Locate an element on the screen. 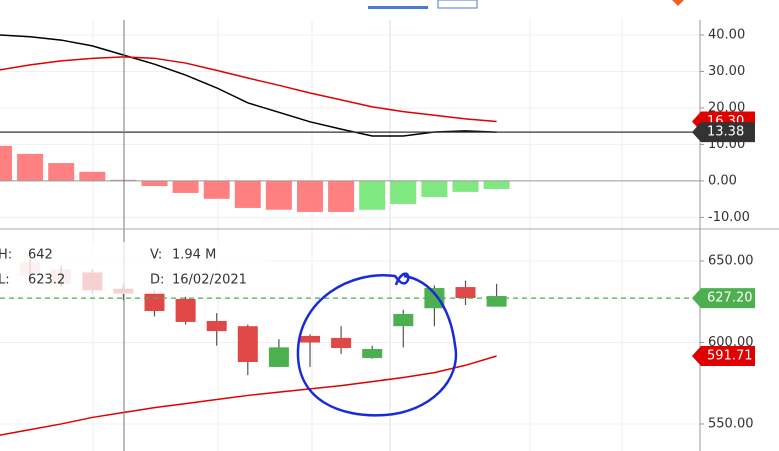 Image resolution: width=779 pixels, height=451 pixels. price-tag-label: 591.71 is located at coordinates (730, 355).